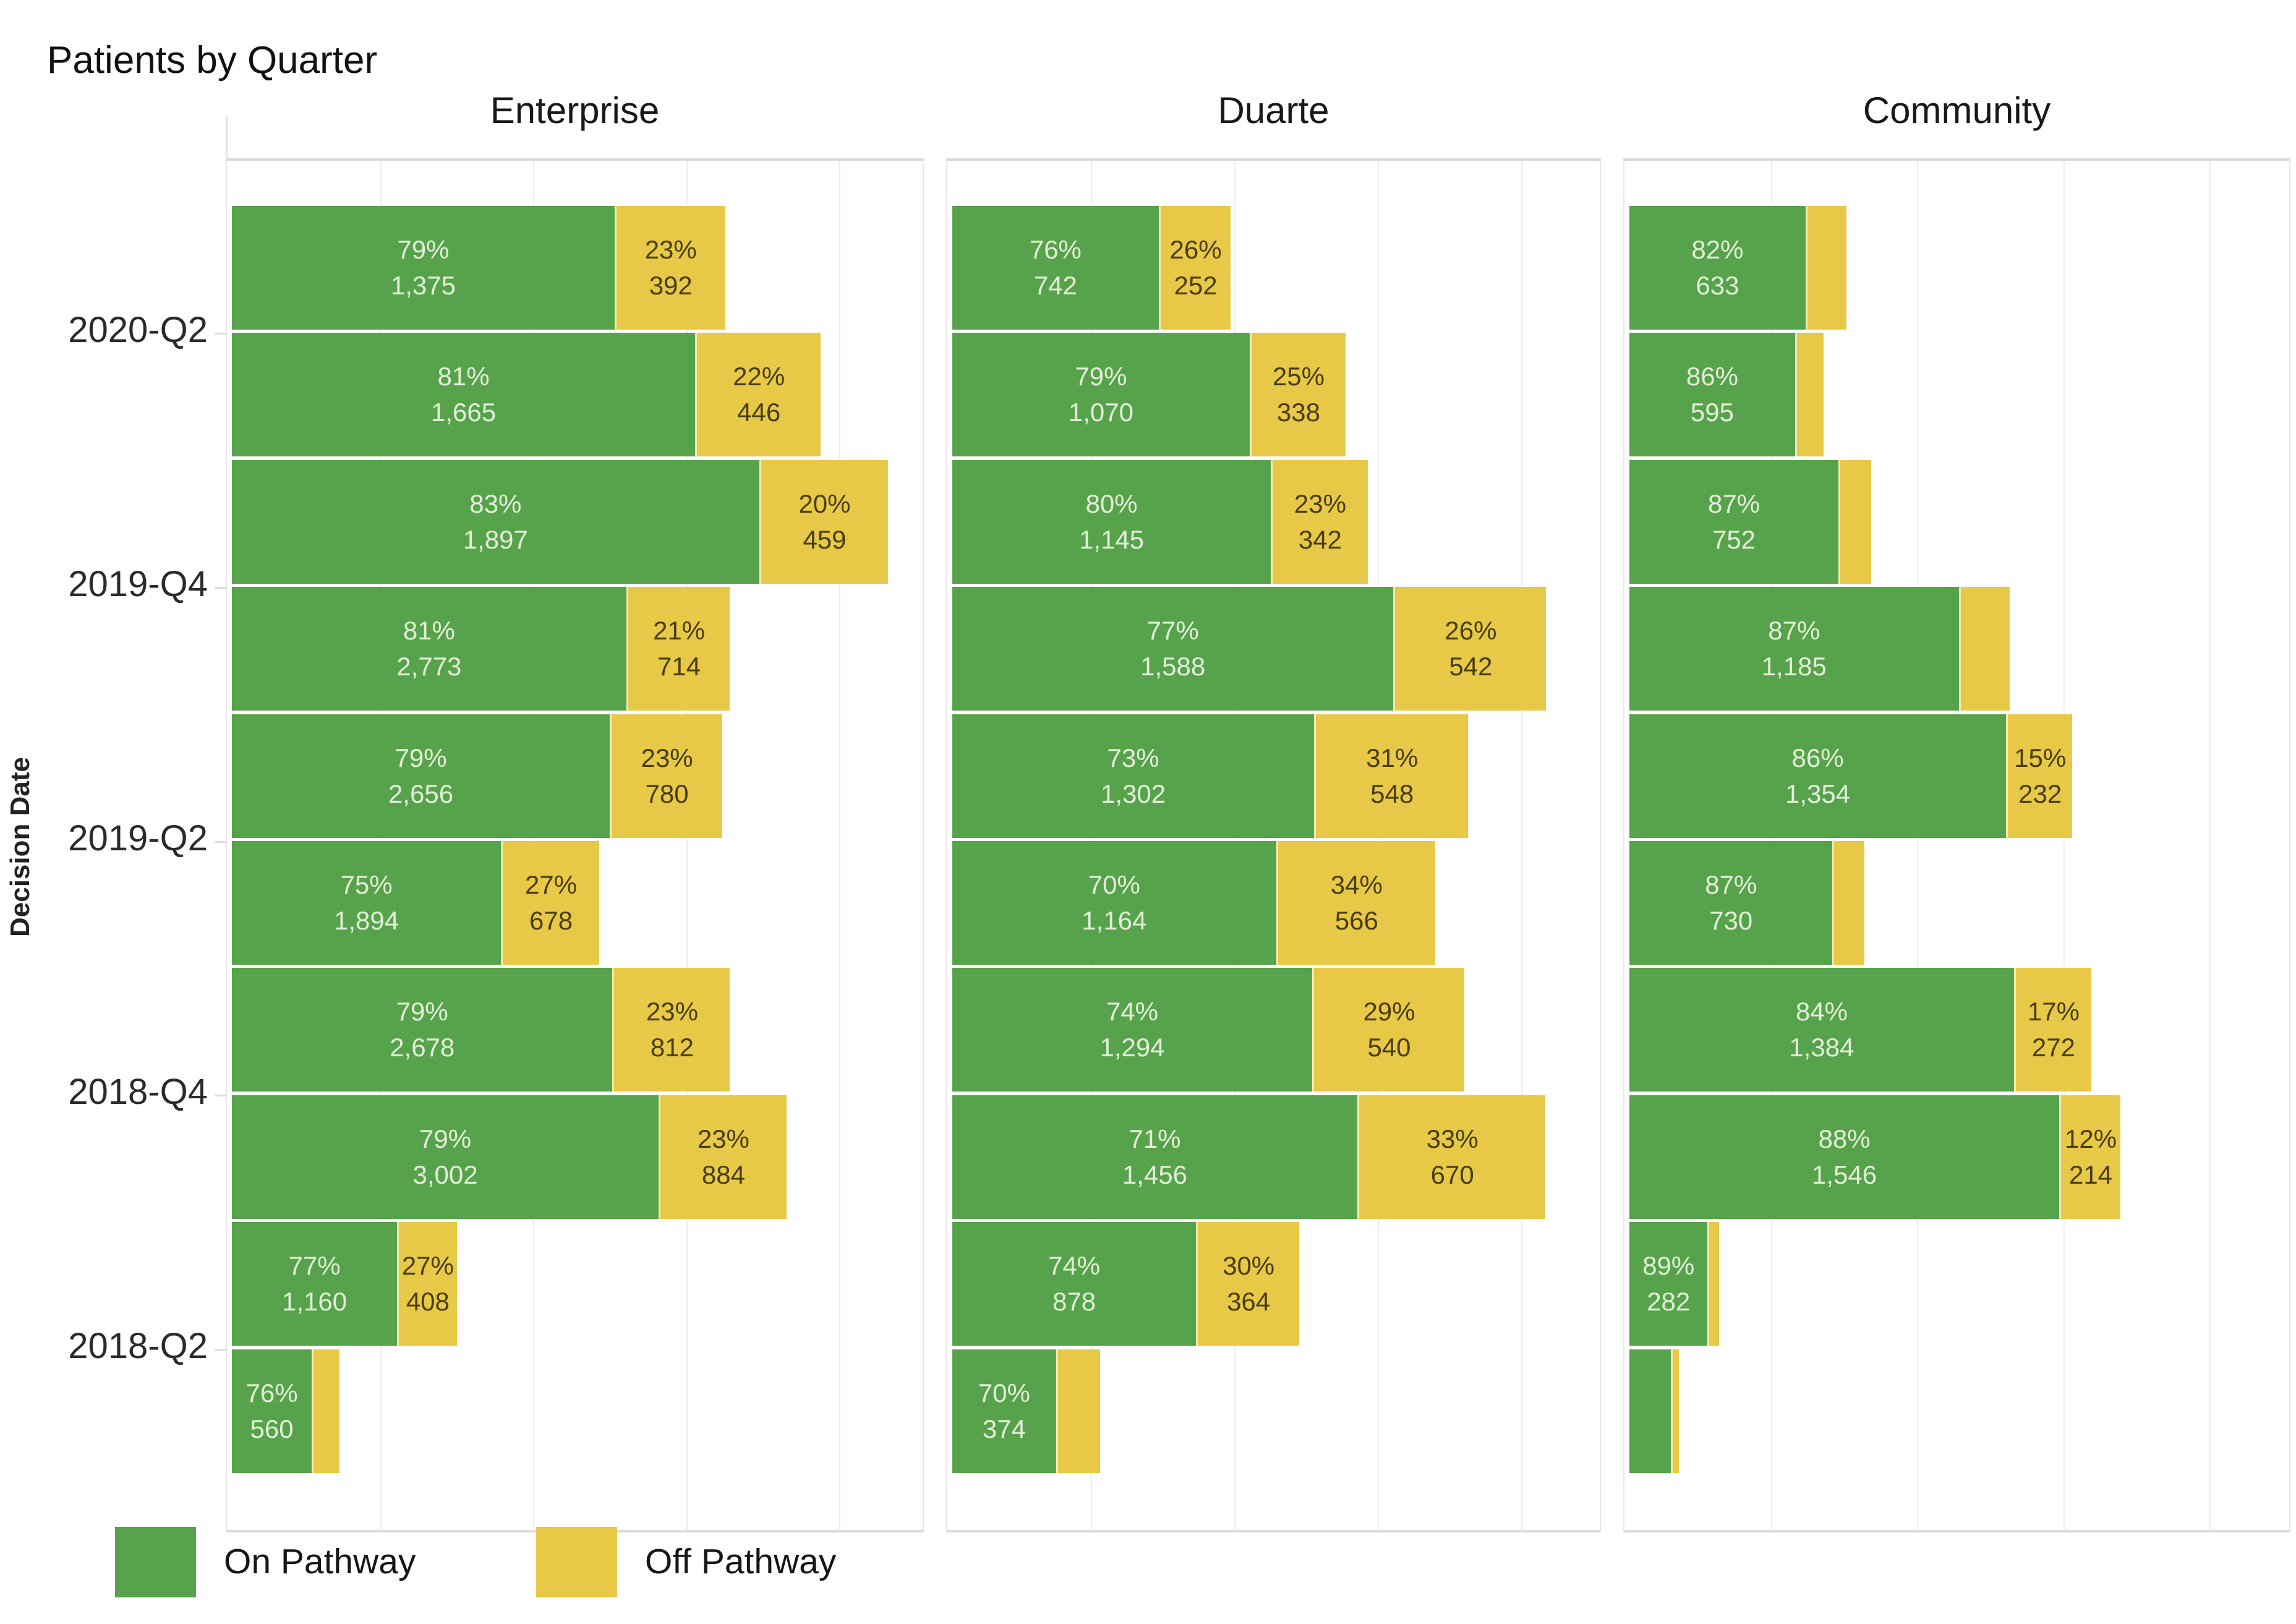 The image size is (2296, 1624). What do you see at coordinates (1154, 1157) in the screenshot?
I see `on-pathway-segment: 71% 1,456` at bounding box center [1154, 1157].